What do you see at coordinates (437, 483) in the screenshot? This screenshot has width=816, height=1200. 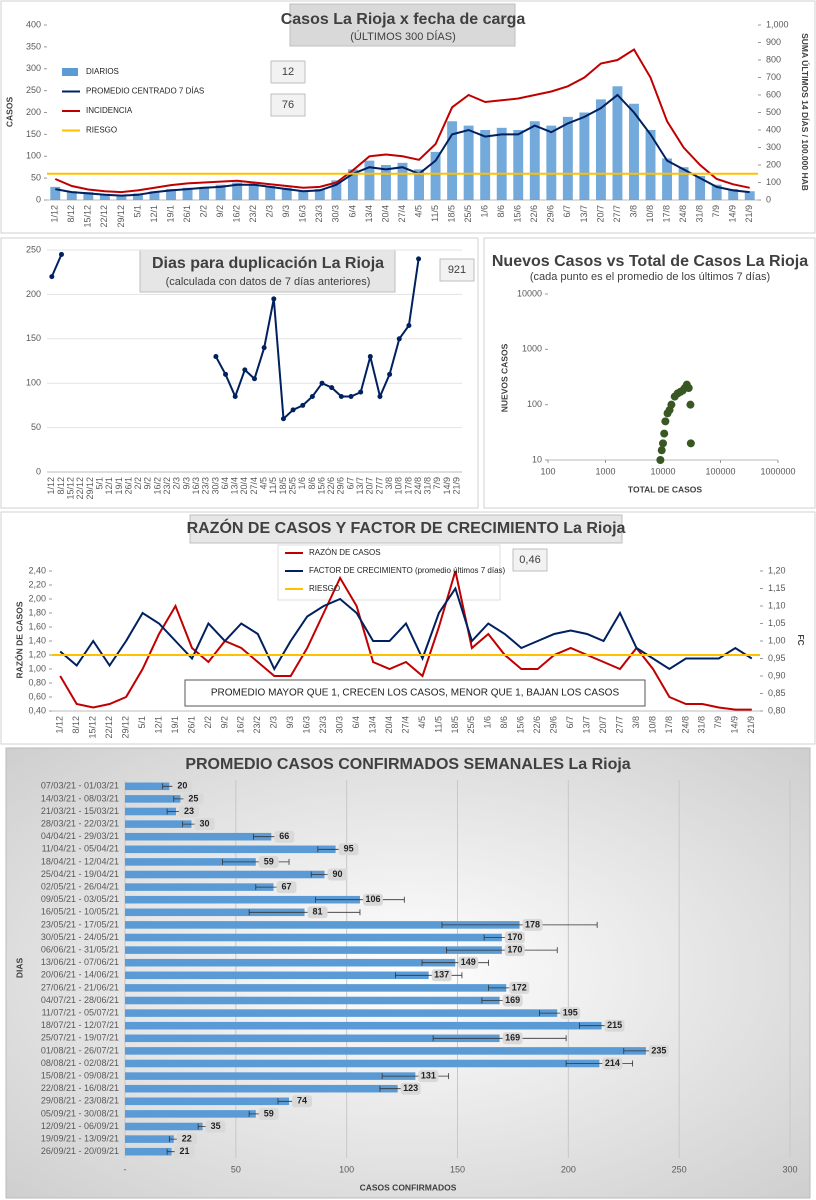 I see `x-tick-label: 7/9` at bounding box center [437, 483].